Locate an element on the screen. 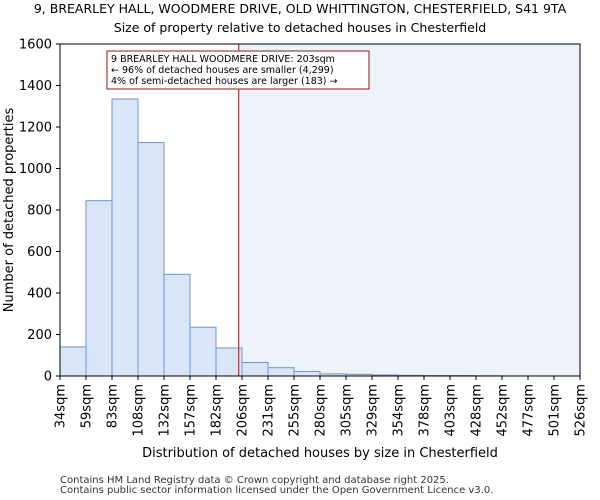 The height and width of the screenshot is (500, 600). x-tick-label: 59sqm is located at coordinates (87, 406).